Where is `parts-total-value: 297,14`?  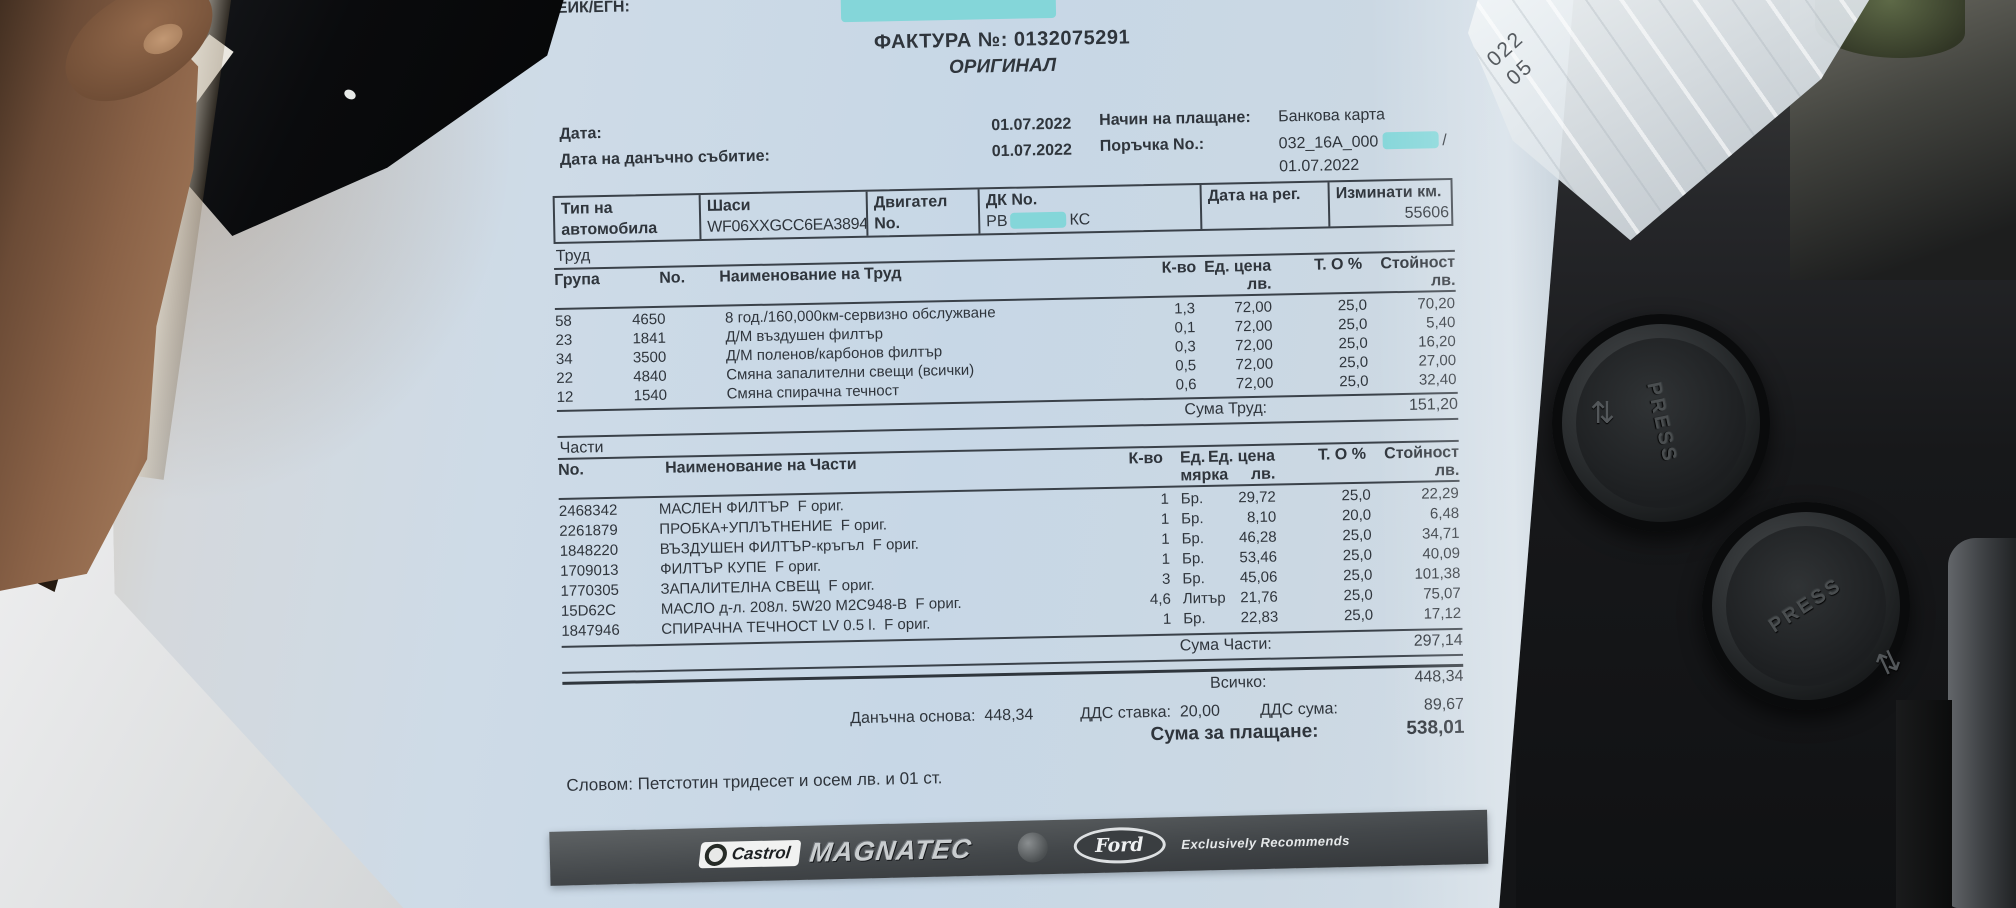 parts-total-value: 297,14 is located at coordinates (1438, 640).